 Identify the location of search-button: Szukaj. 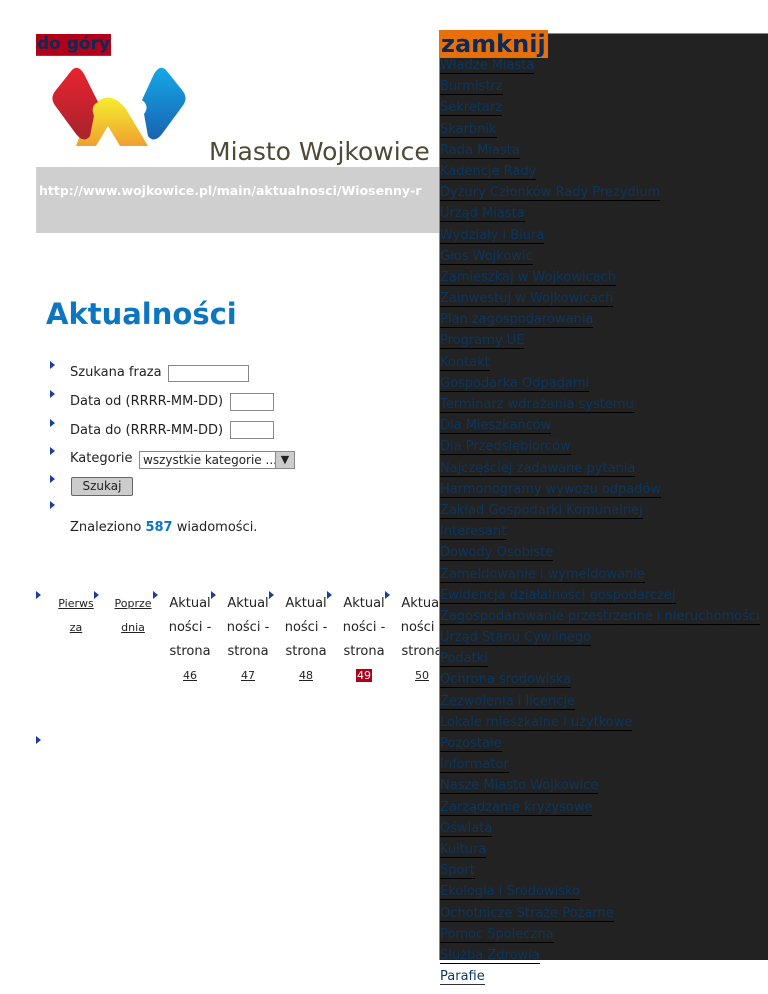
(102, 486).